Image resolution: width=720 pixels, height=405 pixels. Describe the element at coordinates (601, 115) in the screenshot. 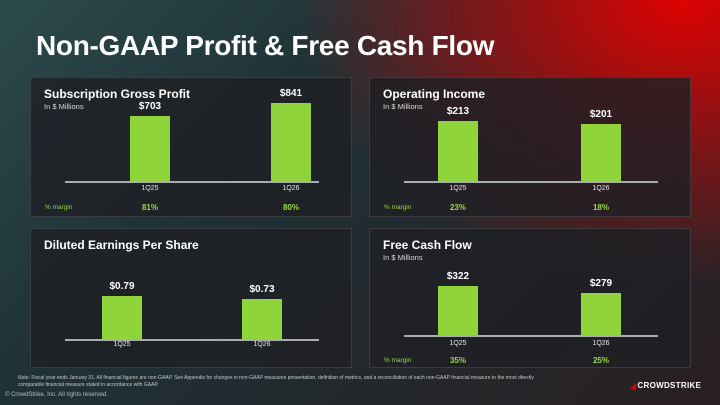

I see `bar-value-label: $201` at that location.